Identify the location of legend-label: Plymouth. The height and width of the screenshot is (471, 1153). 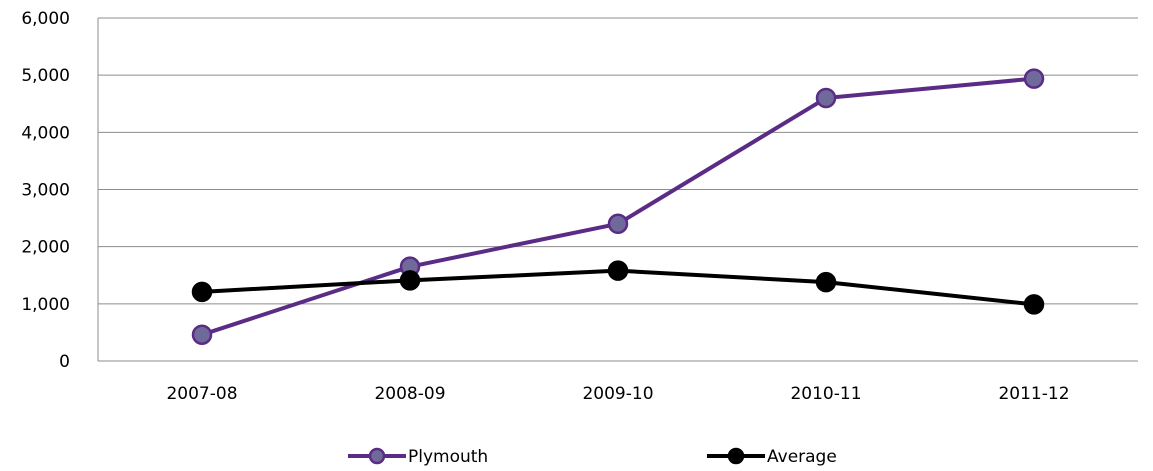
(448, 457).